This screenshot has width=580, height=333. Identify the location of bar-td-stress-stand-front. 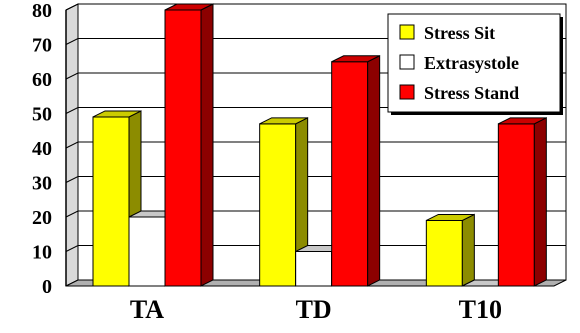
(350, 174).